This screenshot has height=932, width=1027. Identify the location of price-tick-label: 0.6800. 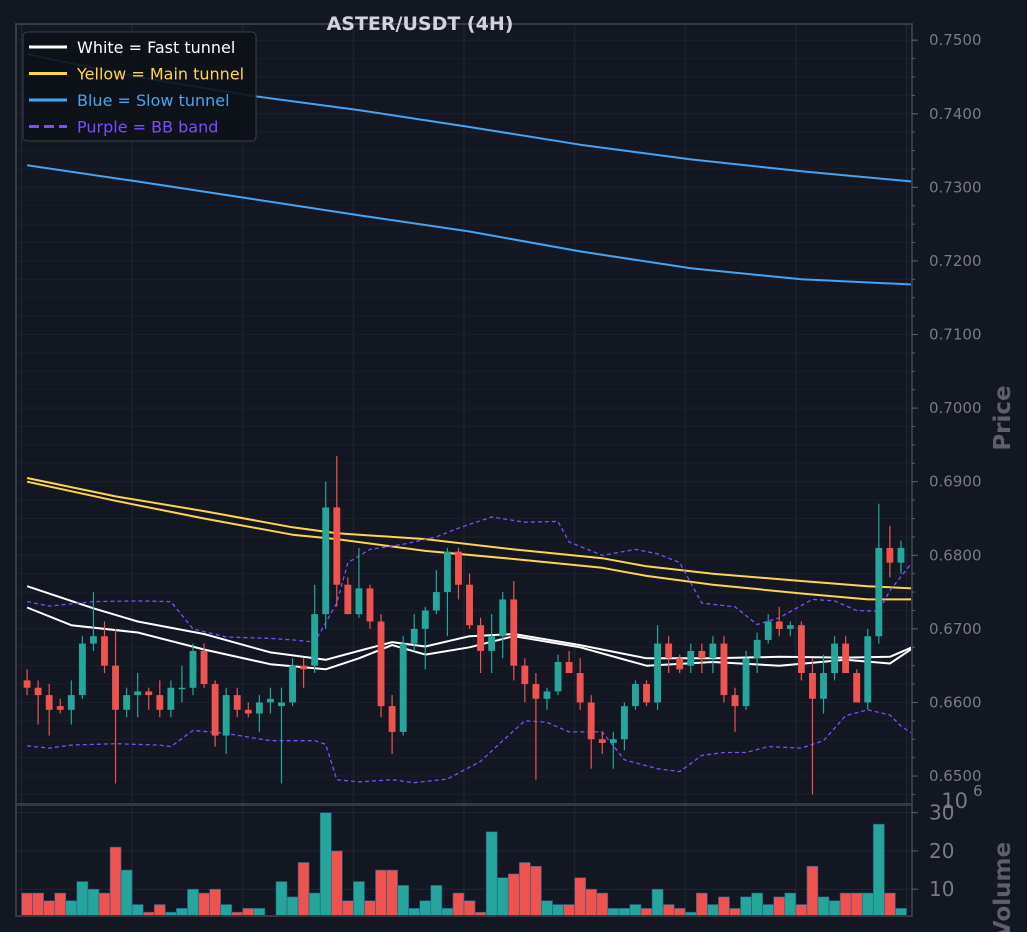
(955, 555).